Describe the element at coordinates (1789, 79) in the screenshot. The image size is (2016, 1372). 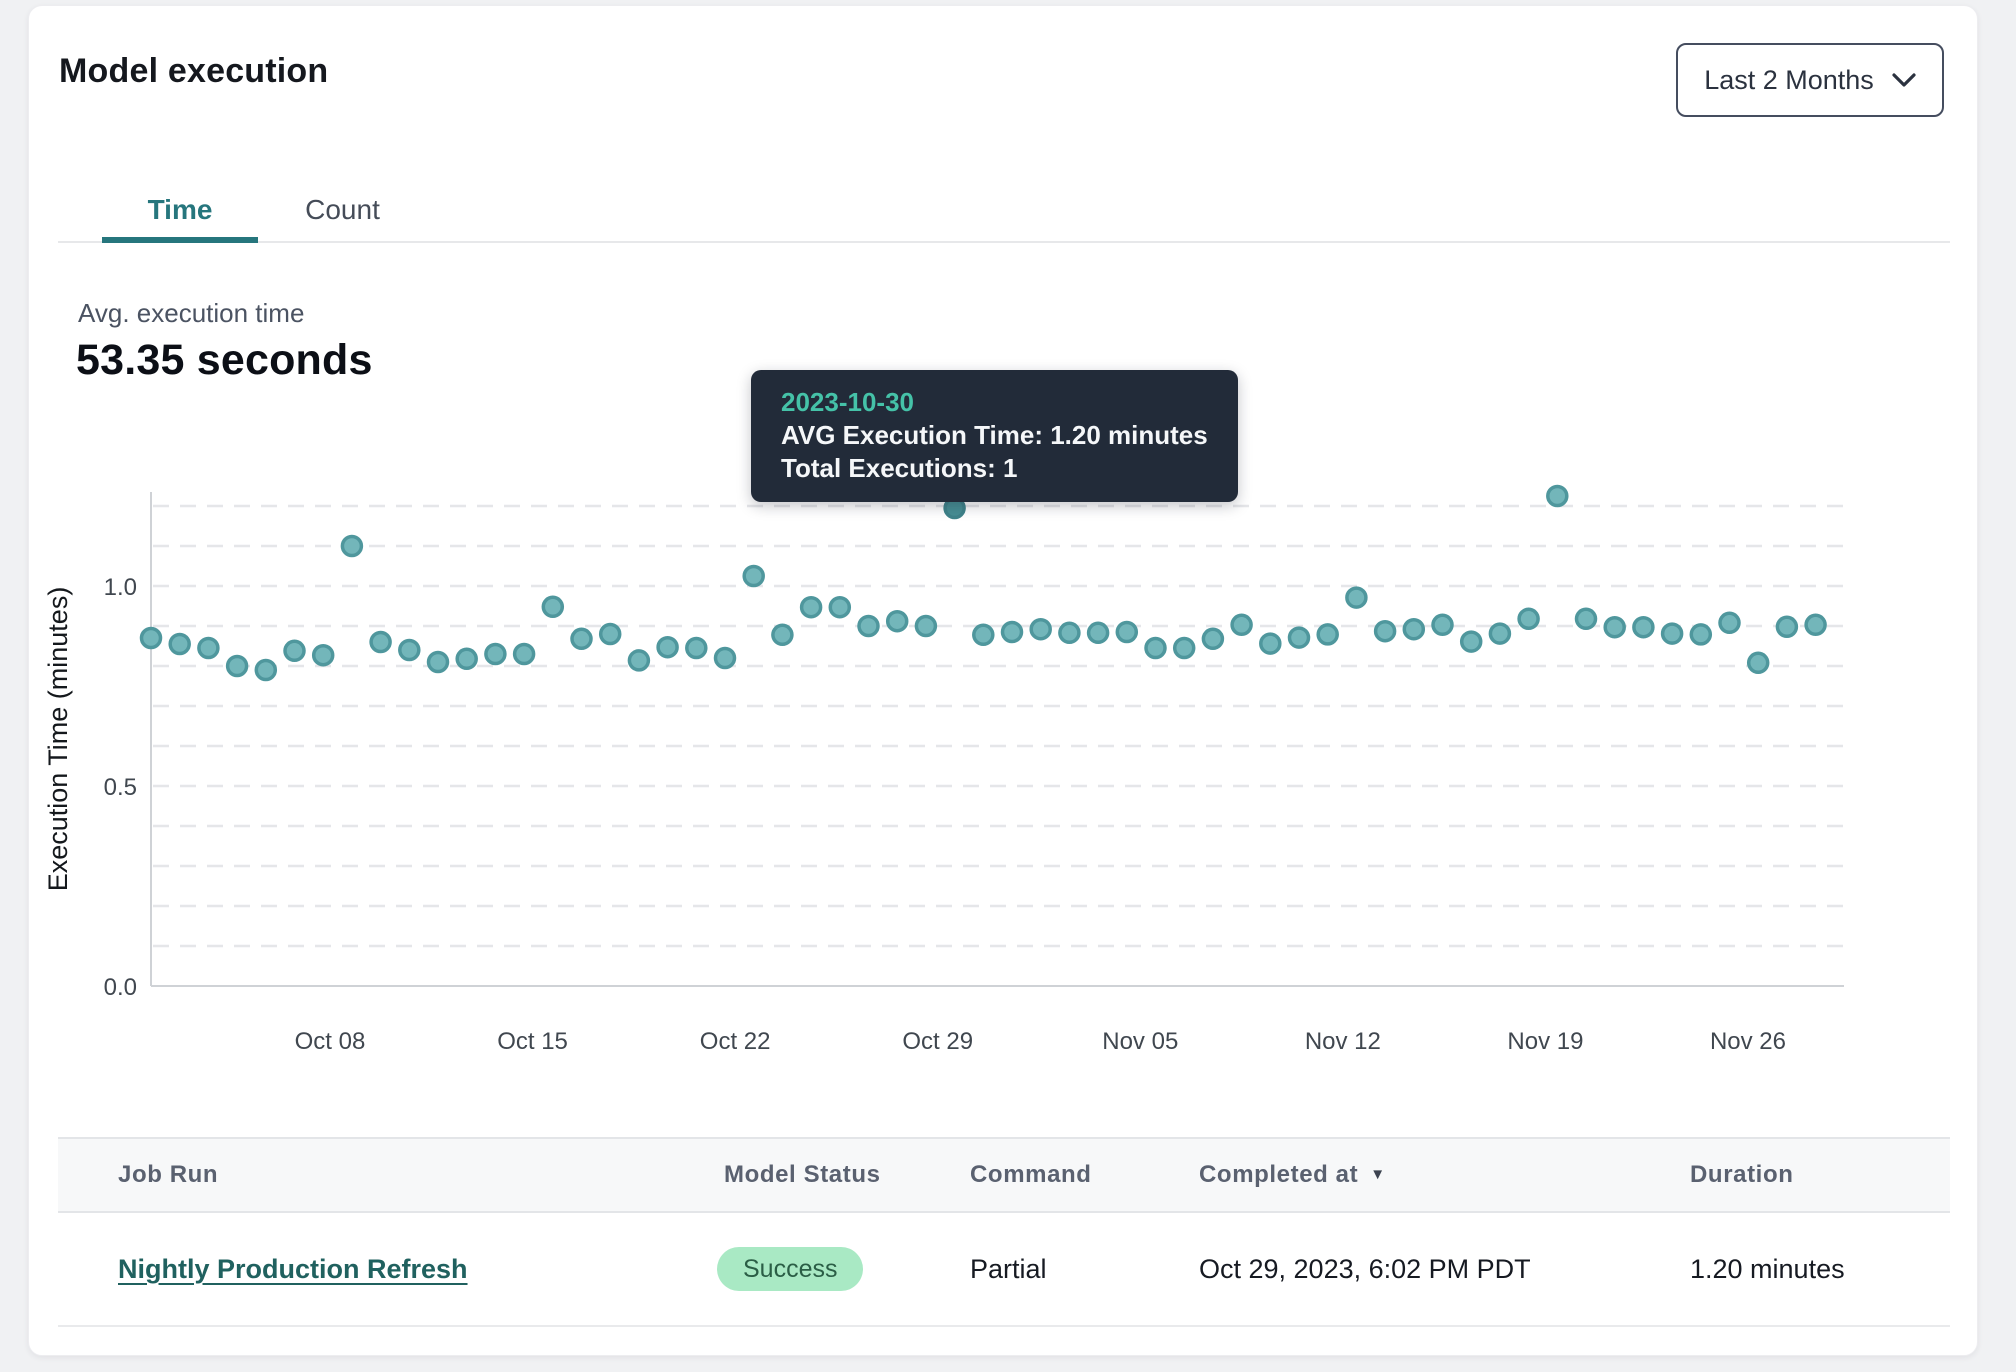
I see `date-range-value: Last 2 Months` at that location.